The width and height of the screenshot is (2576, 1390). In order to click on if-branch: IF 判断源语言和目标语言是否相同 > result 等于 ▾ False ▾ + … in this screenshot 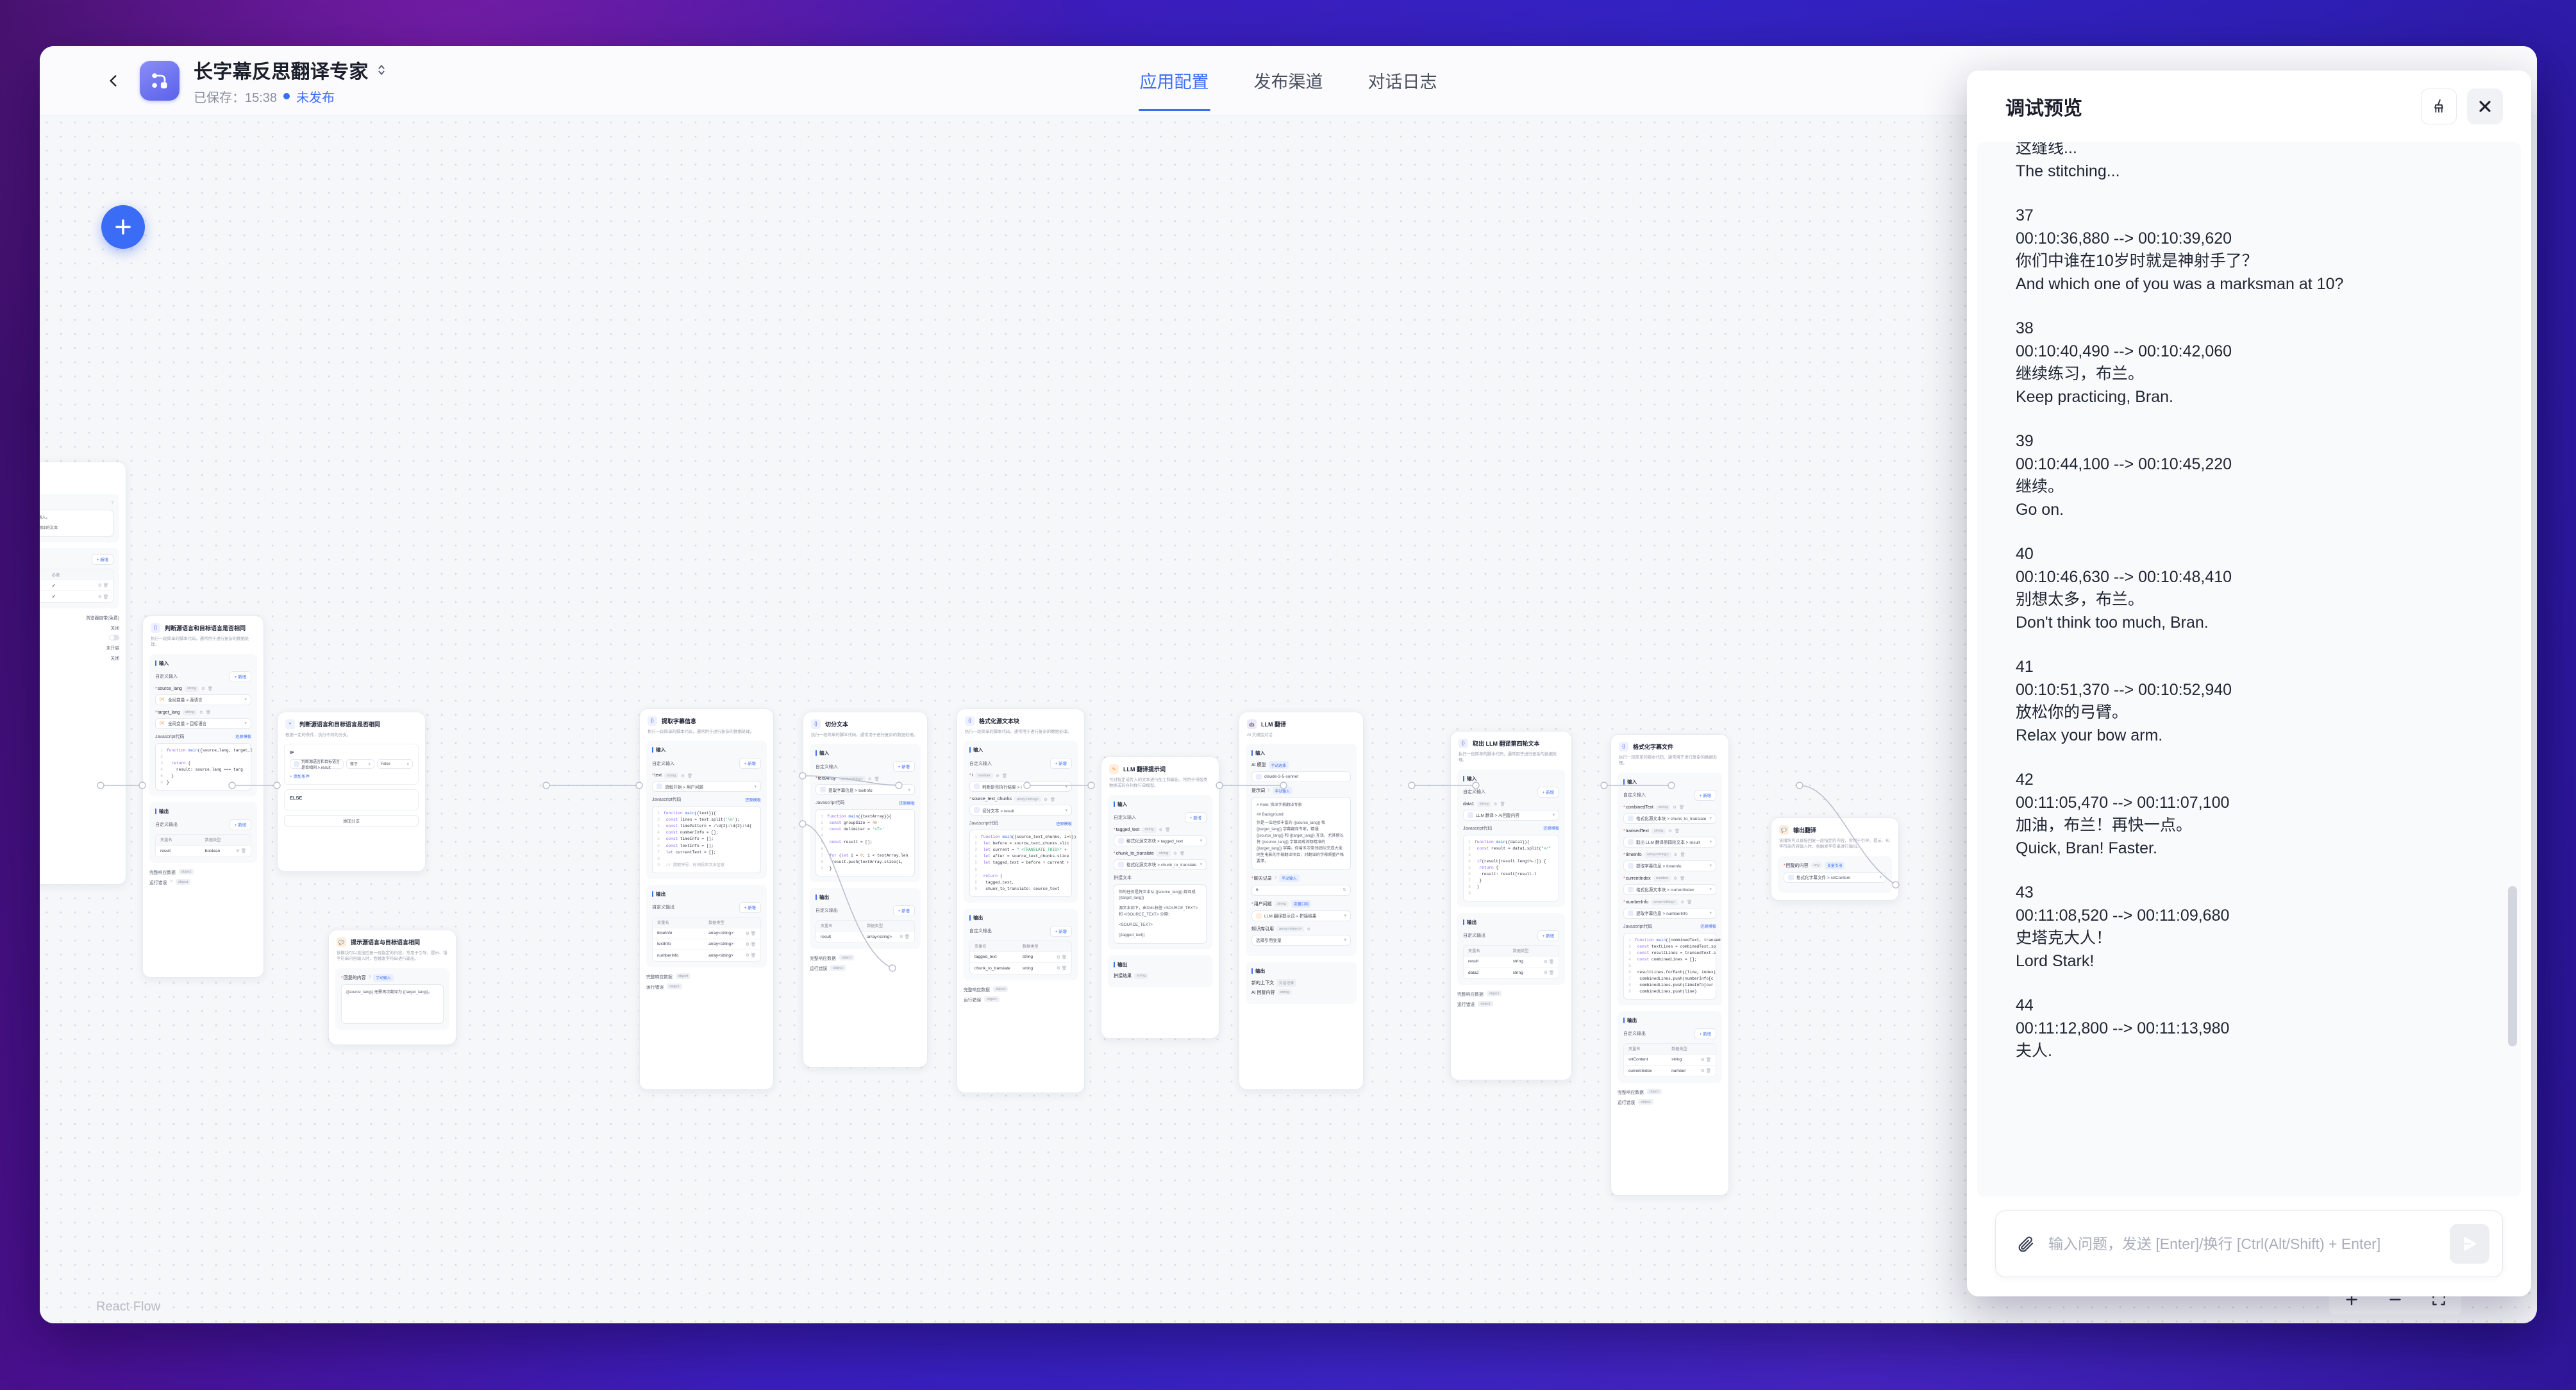, I will do `click(351, 764)`.